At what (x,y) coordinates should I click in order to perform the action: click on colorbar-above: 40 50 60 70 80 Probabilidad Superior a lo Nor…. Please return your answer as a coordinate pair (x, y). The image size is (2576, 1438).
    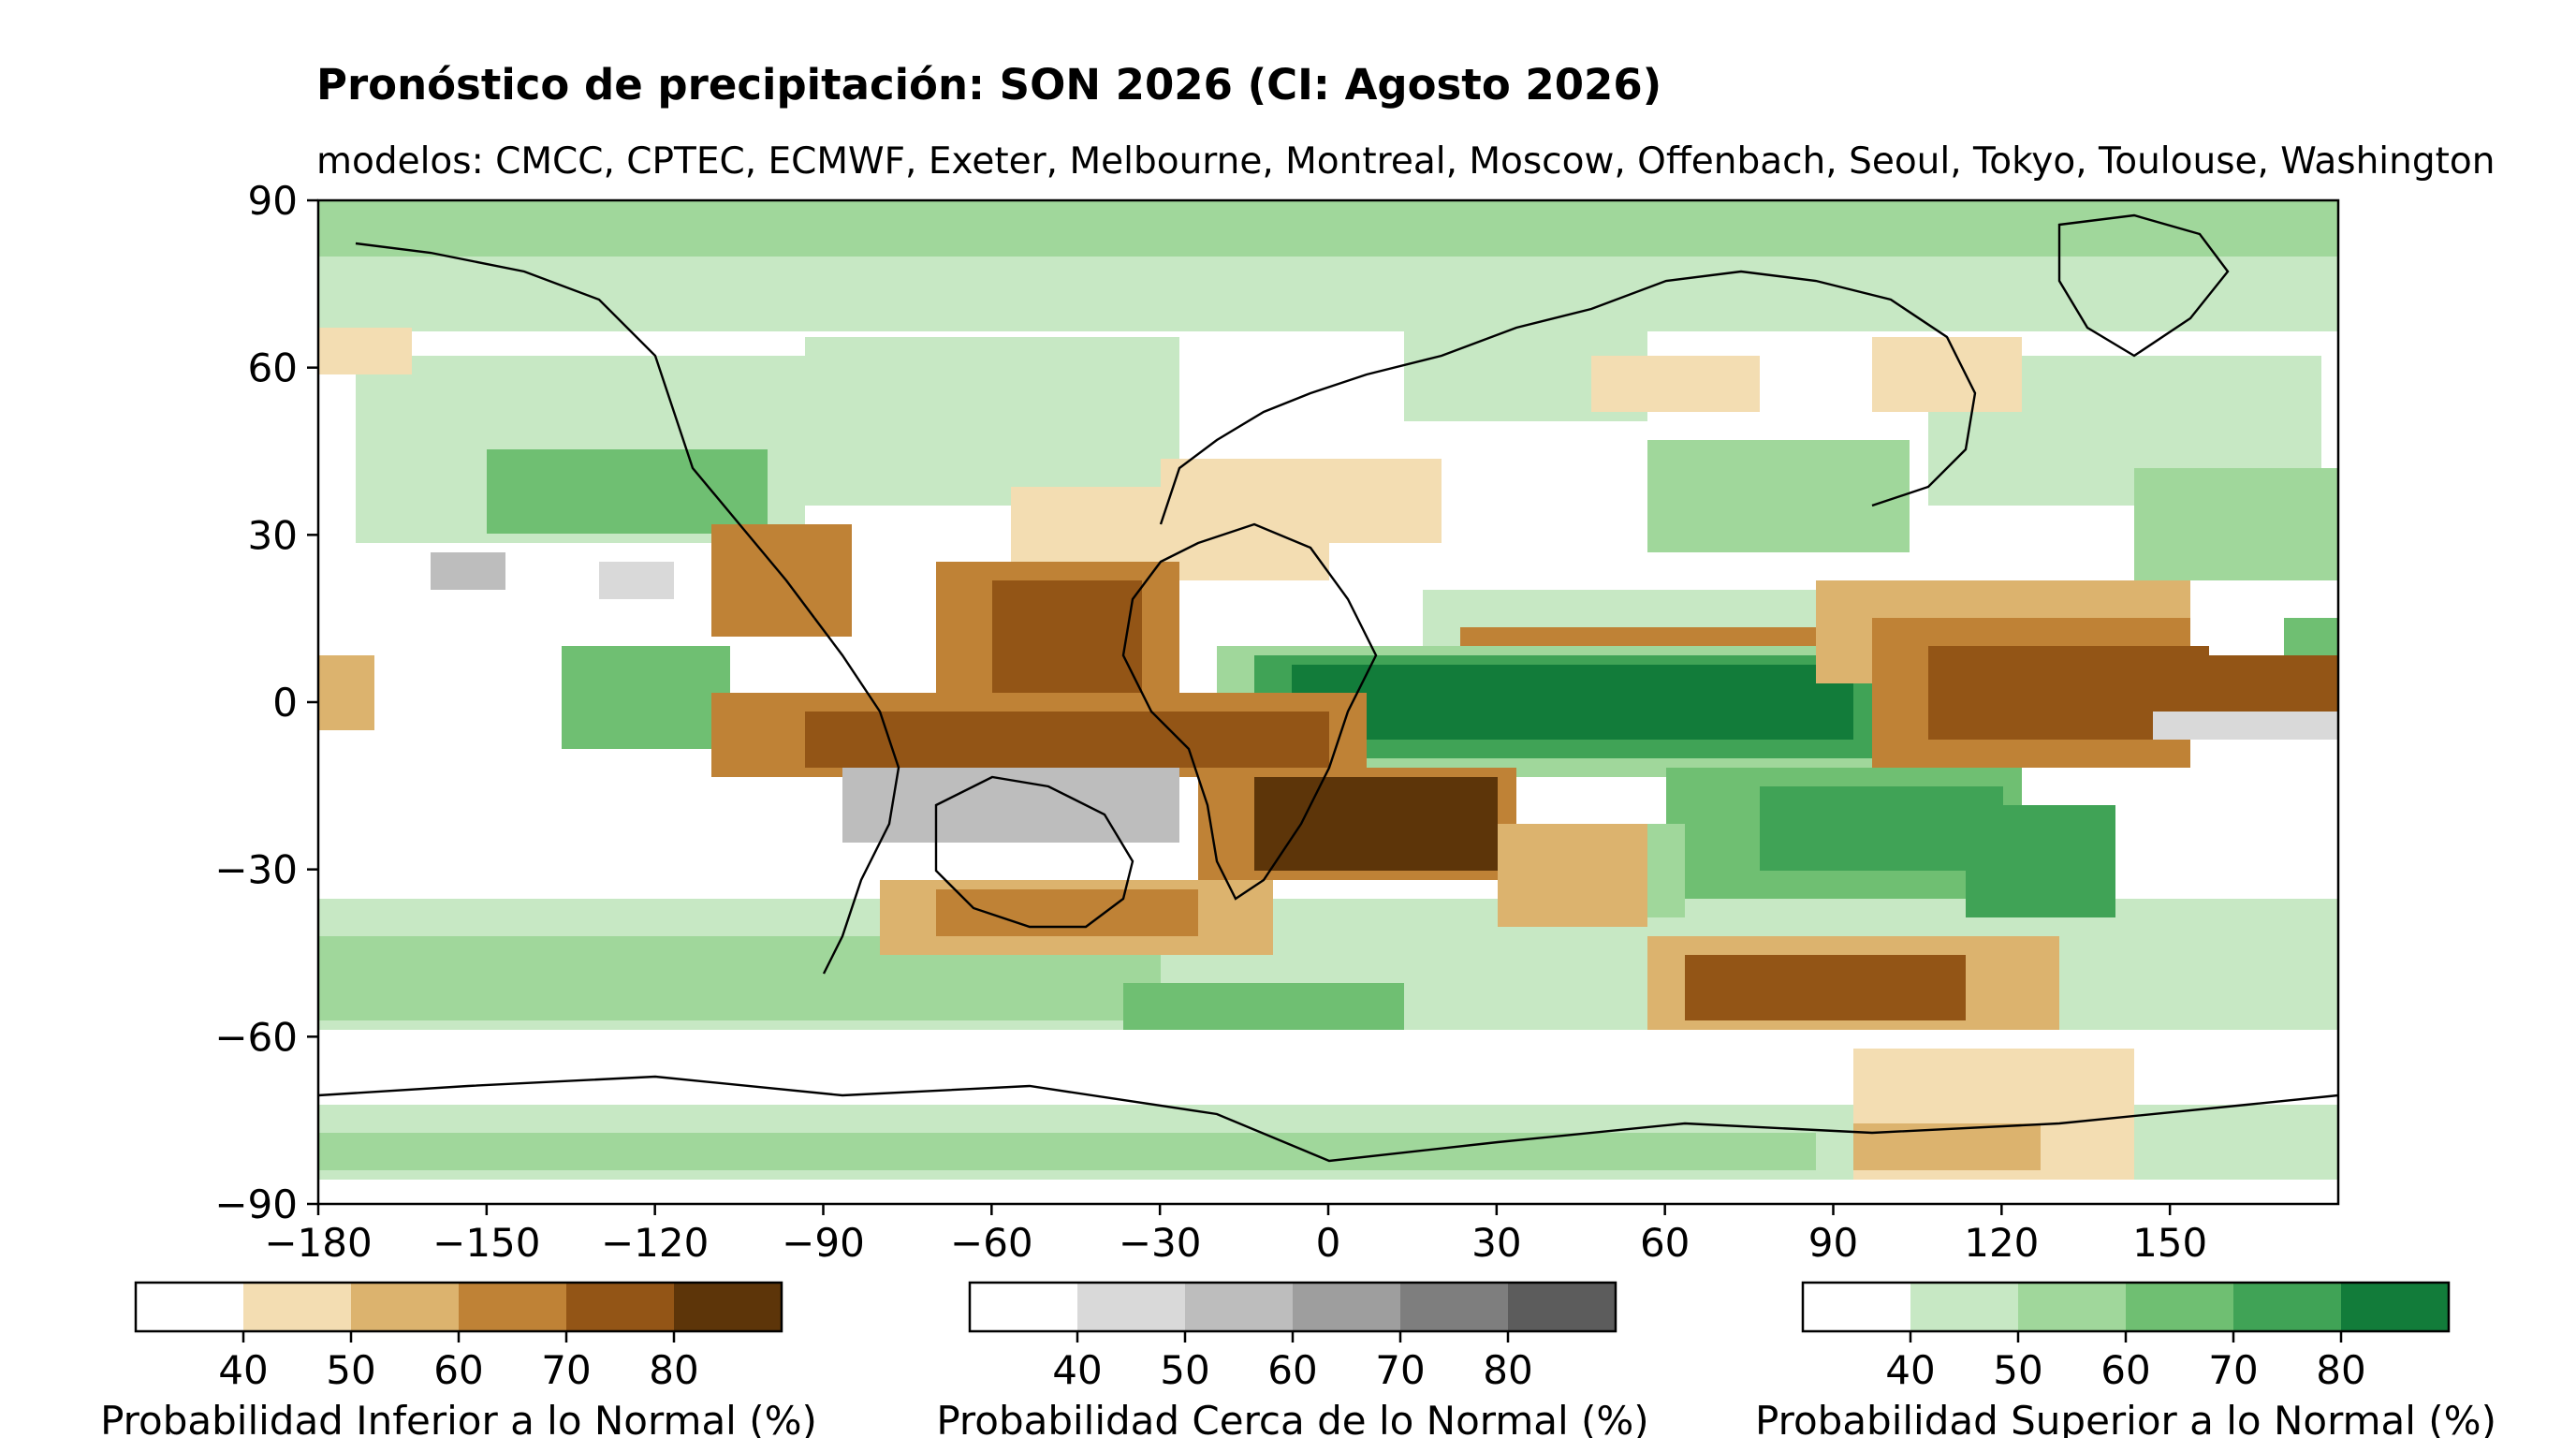
    Looking at the image, I should click on (2126, 1359).